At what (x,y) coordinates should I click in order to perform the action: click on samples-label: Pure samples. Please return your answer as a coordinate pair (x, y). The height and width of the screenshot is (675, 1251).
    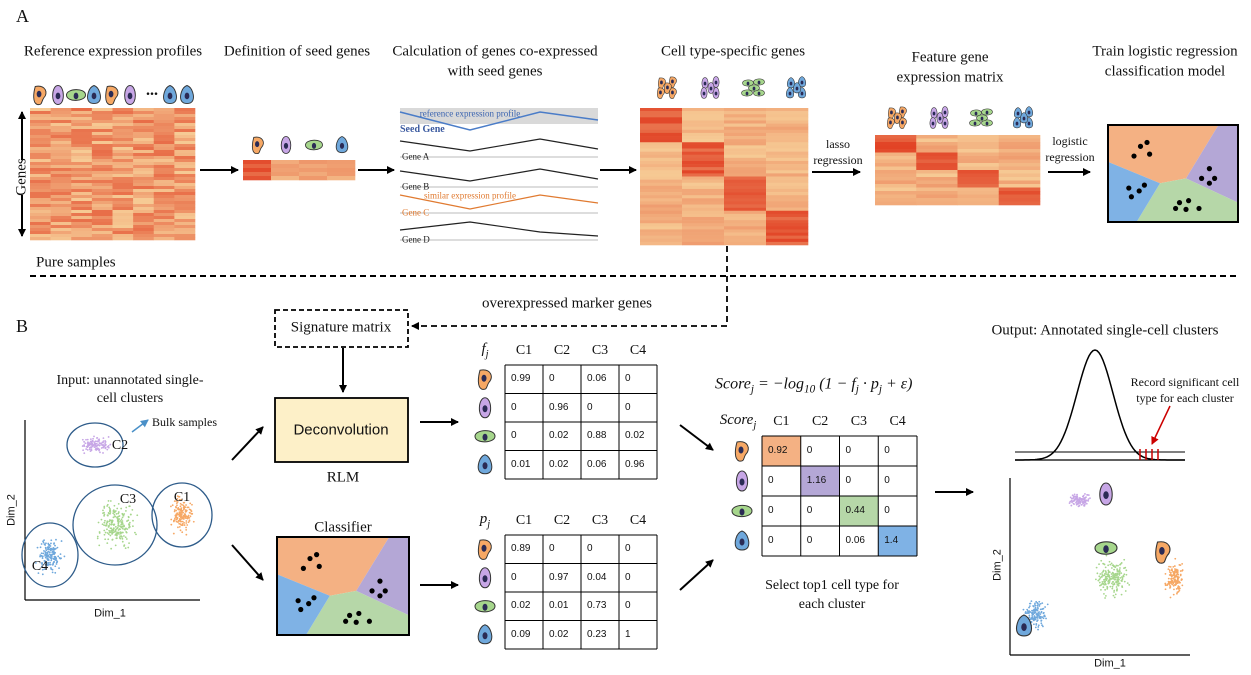
    Looking at the image, I should click on (76, 262).